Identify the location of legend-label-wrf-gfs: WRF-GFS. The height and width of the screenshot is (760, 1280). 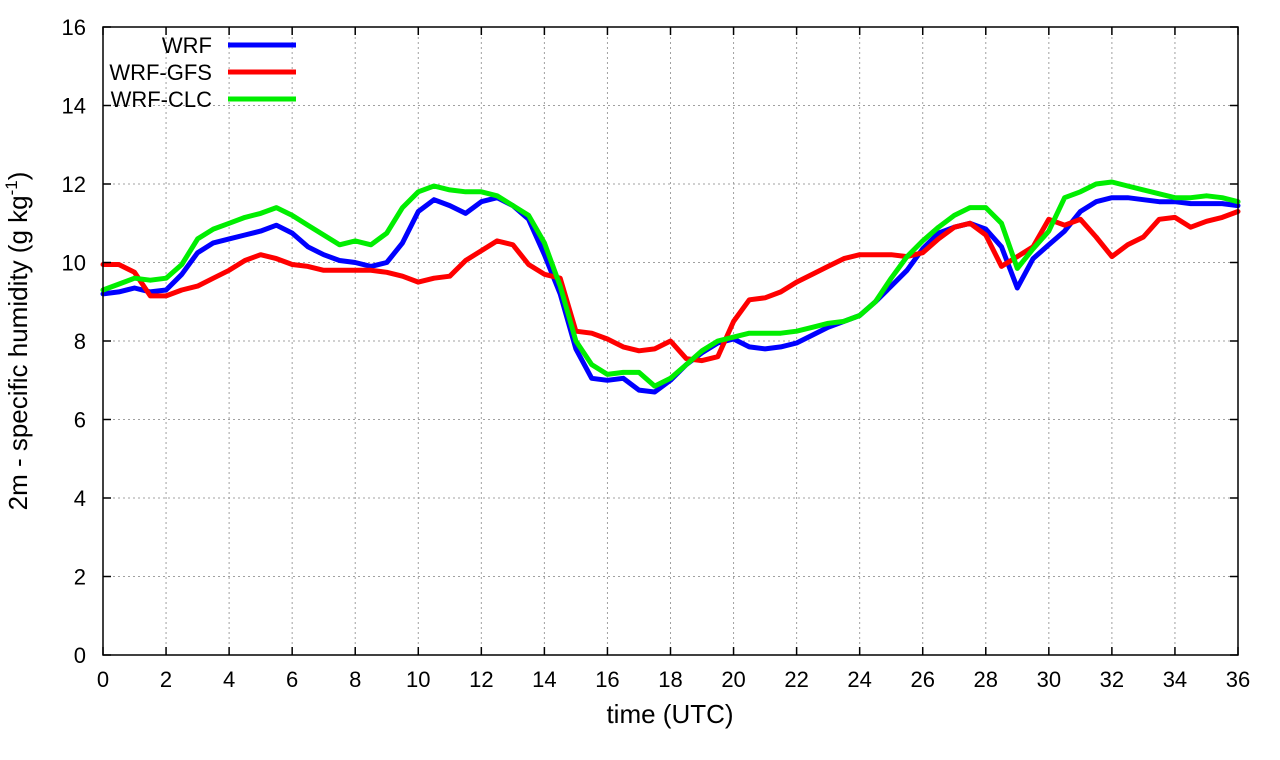
(160, 72).